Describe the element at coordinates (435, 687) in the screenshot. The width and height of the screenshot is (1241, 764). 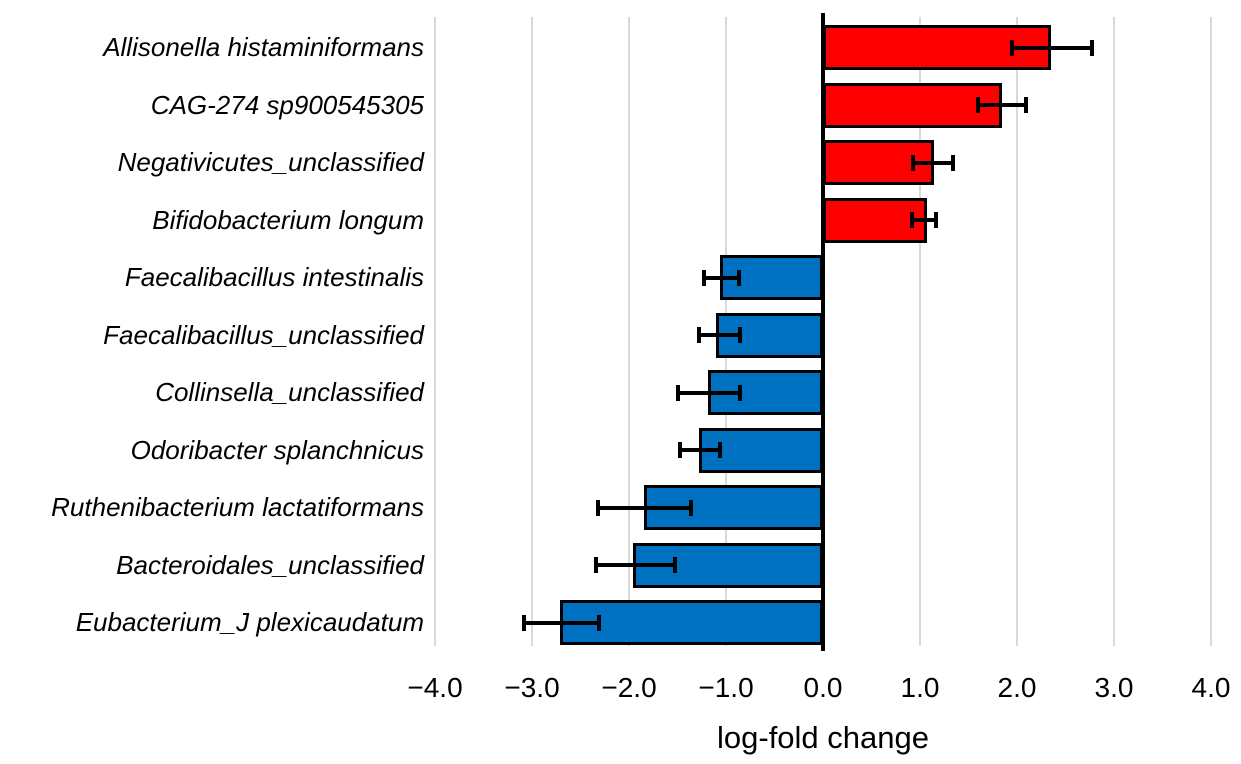
I see `x-tick-label: −4.0` at that location.